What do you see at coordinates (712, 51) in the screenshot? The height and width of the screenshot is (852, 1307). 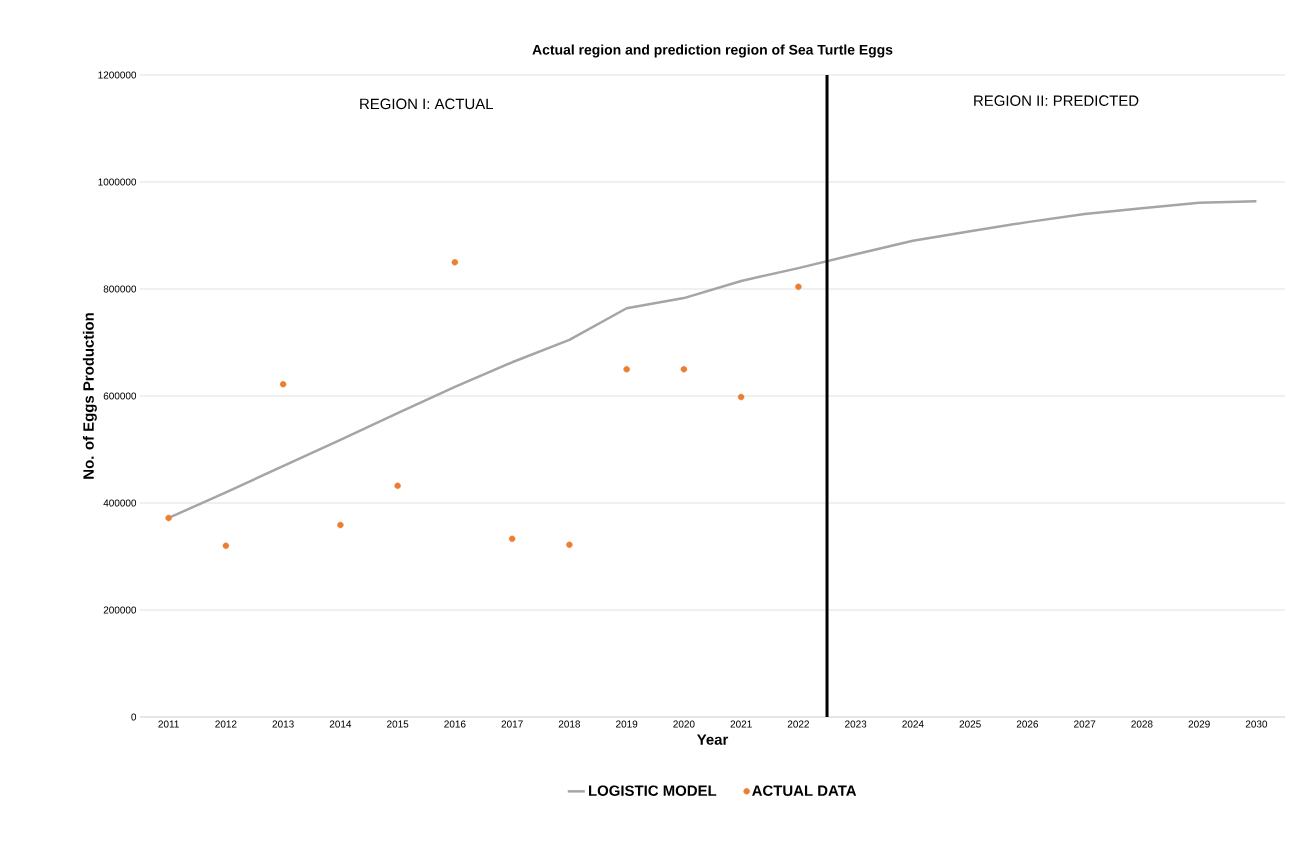 I see `chart-title: Actual region and prediction region of Sea Turtle Eggs` at bounding box center [712, 51].